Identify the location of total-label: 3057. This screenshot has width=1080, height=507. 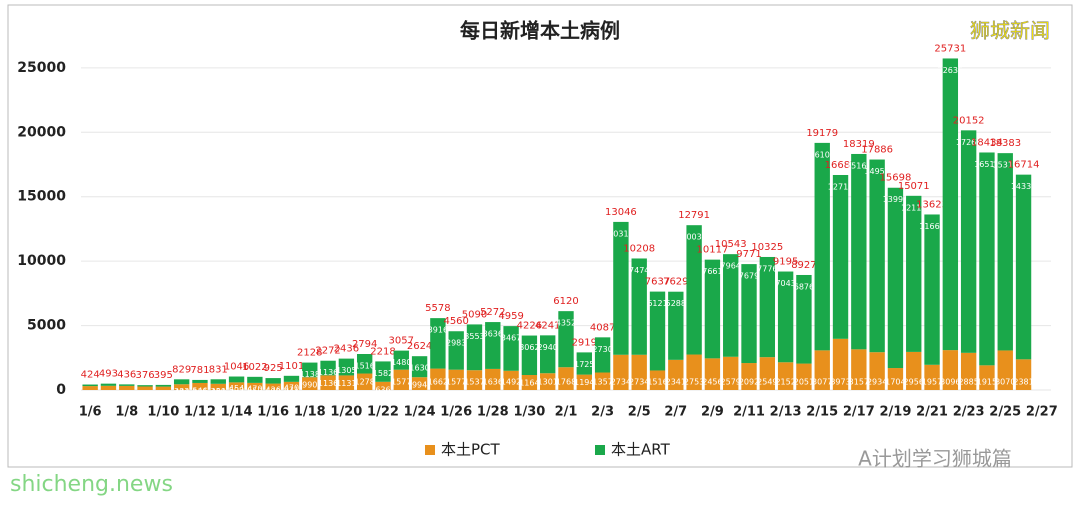
(401, 341).